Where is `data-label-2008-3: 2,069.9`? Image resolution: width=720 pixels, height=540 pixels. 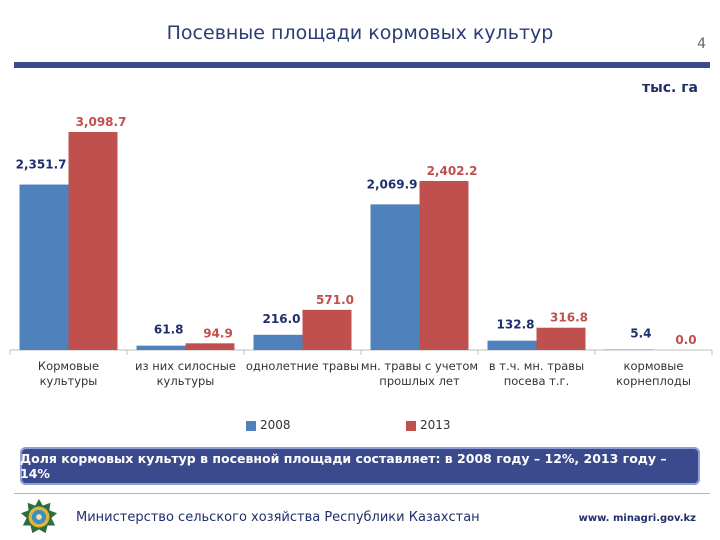
data-label-2008-3: 2,069.9 is located at coordinates (392, 184).